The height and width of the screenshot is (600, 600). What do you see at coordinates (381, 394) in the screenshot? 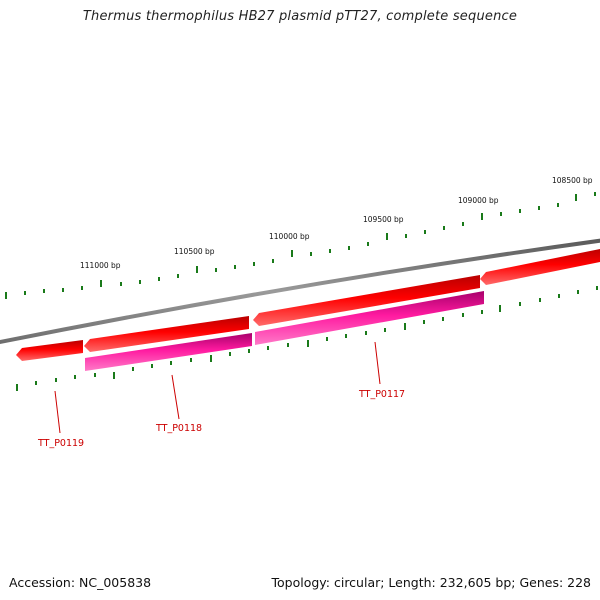
I see `gene-label-tt-p0117: TT_P0117` at bounding box center [381, 394].